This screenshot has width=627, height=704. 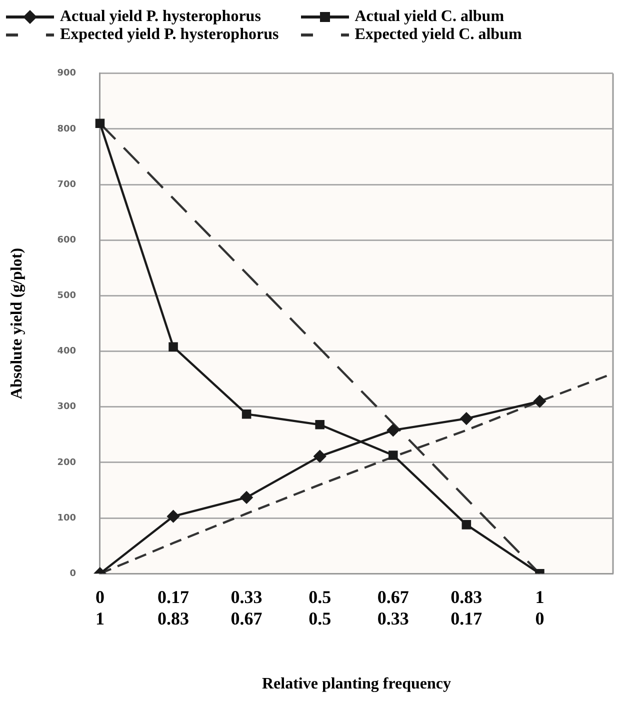 What do you see at coordinates (66, 73) in the screenshot?
I see `y-tick-label: 900` at bounding box center [66, 73].